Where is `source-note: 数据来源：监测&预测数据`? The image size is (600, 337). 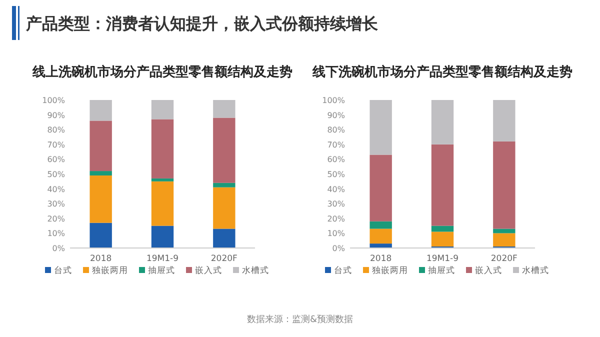
source-note: 数据来源：监测&预测数据 is located at coordinates (300, 319).